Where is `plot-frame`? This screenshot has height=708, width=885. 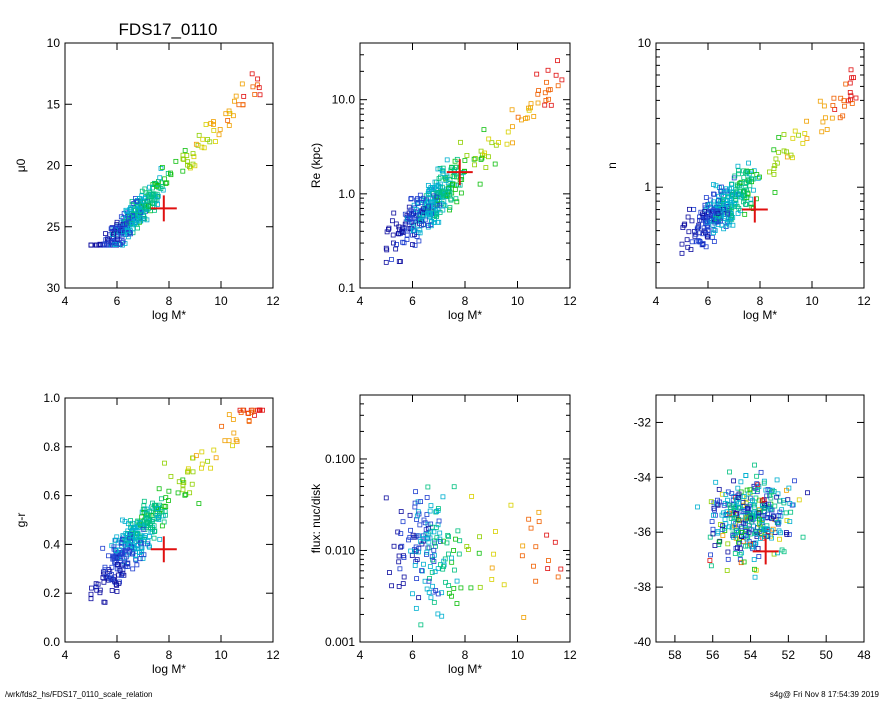
plot-frame is located at coordinates (760, 518).